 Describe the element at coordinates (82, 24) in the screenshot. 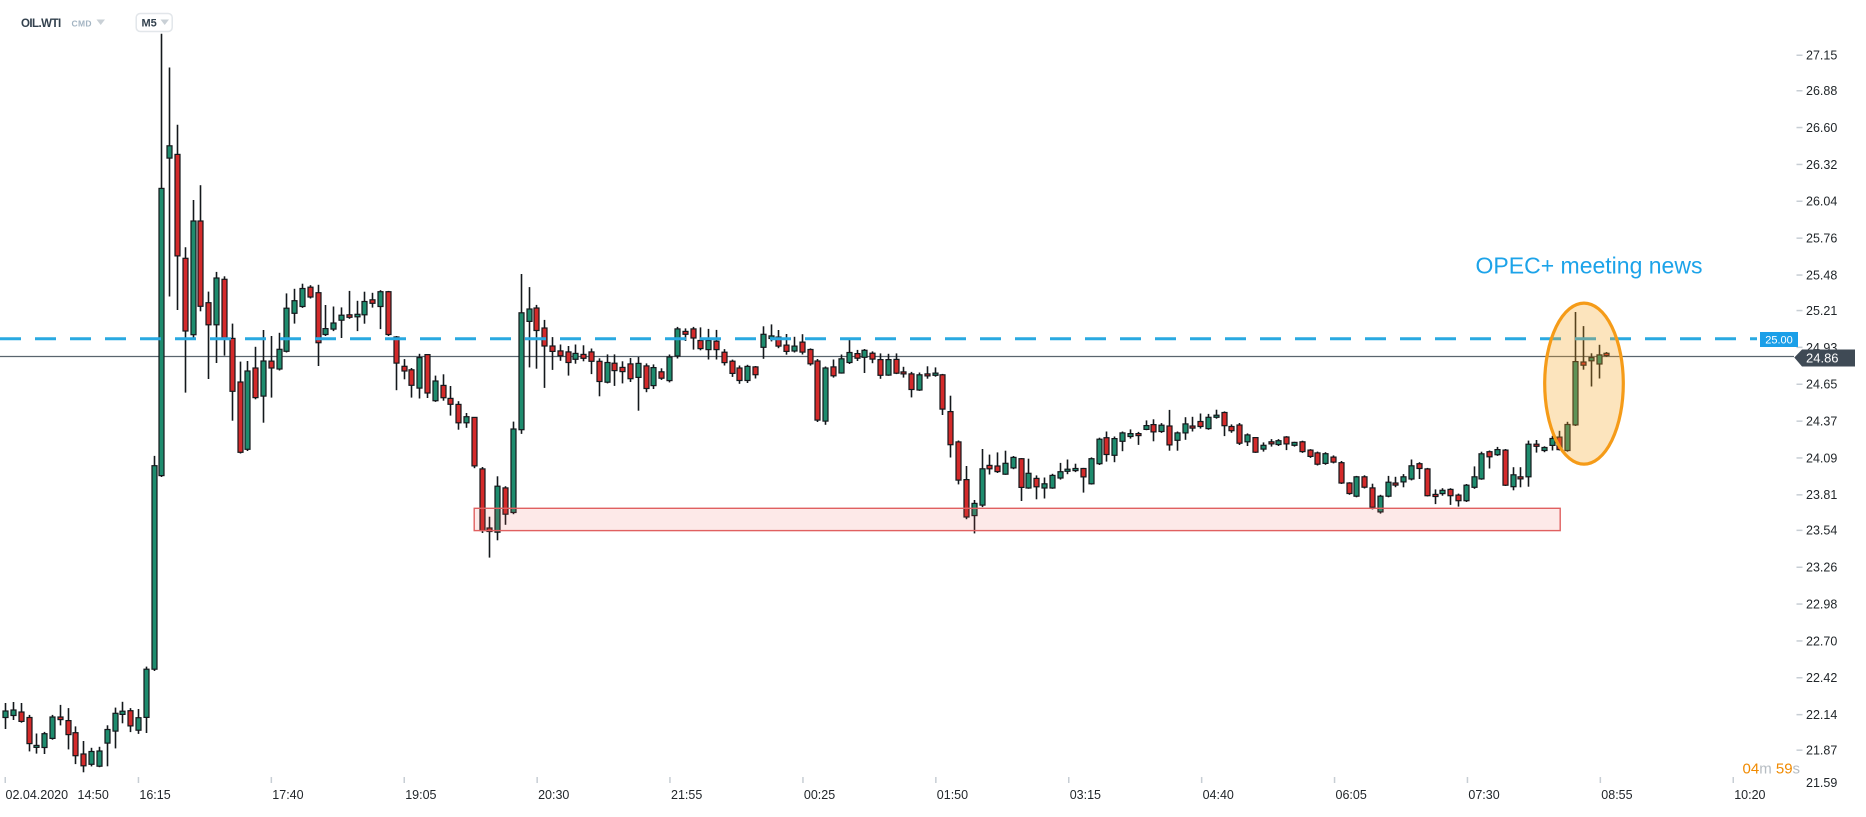

I see `svg-text: CMD` at that location.